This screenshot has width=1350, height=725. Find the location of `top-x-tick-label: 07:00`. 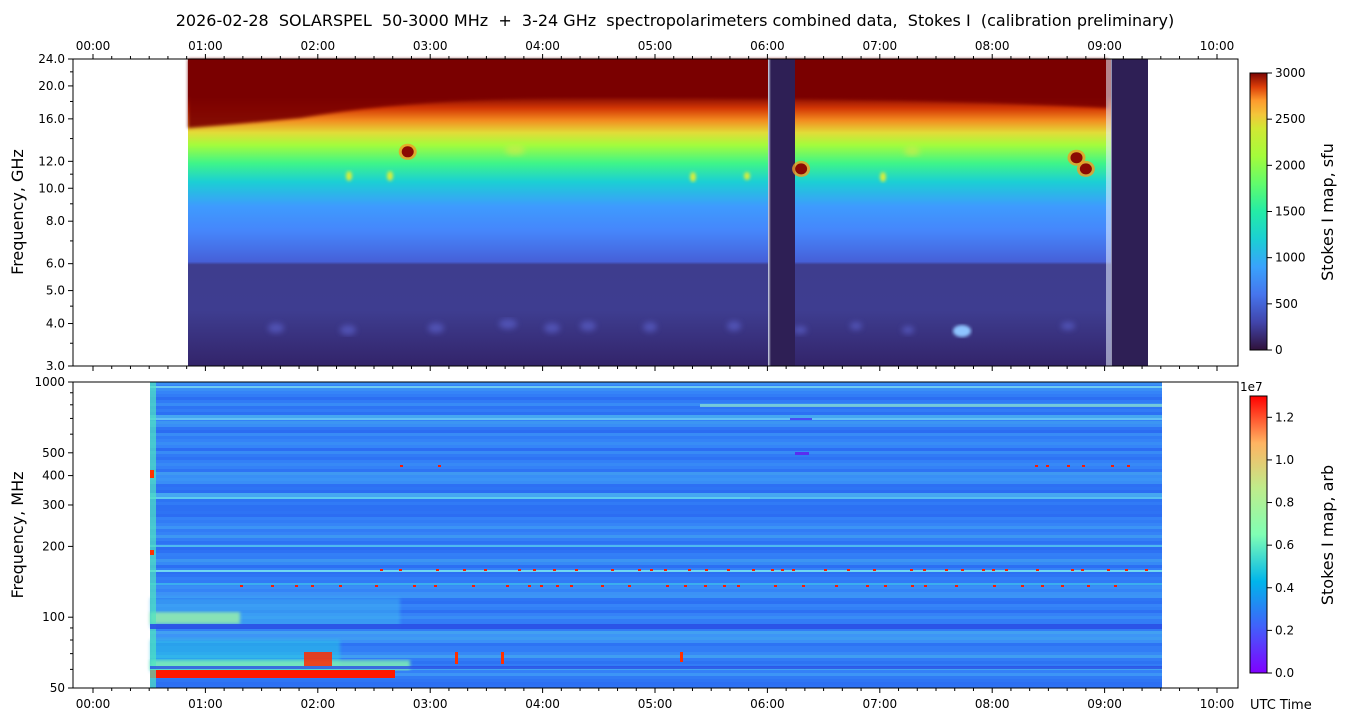

top-x-tick-label: 07:00 is located at coordinates (880, 46).